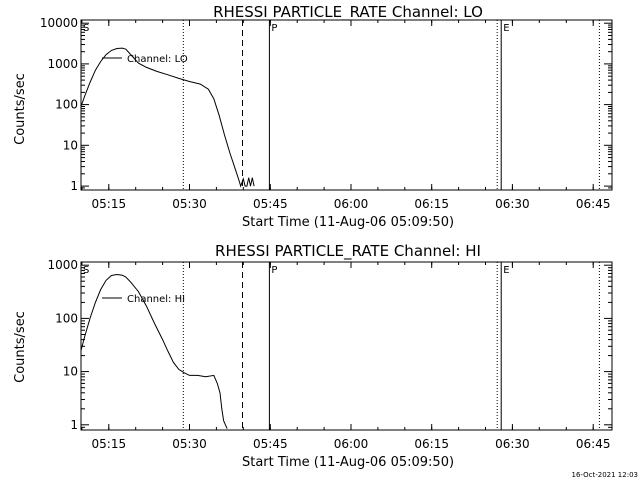 The height and width of the screenshot is (480, 640). Describe the element at coordinates (348, 251) in the screenshot. I see `chart-title-hi: RHESSI PARTICLE_RATE Channel: HI` at that location.